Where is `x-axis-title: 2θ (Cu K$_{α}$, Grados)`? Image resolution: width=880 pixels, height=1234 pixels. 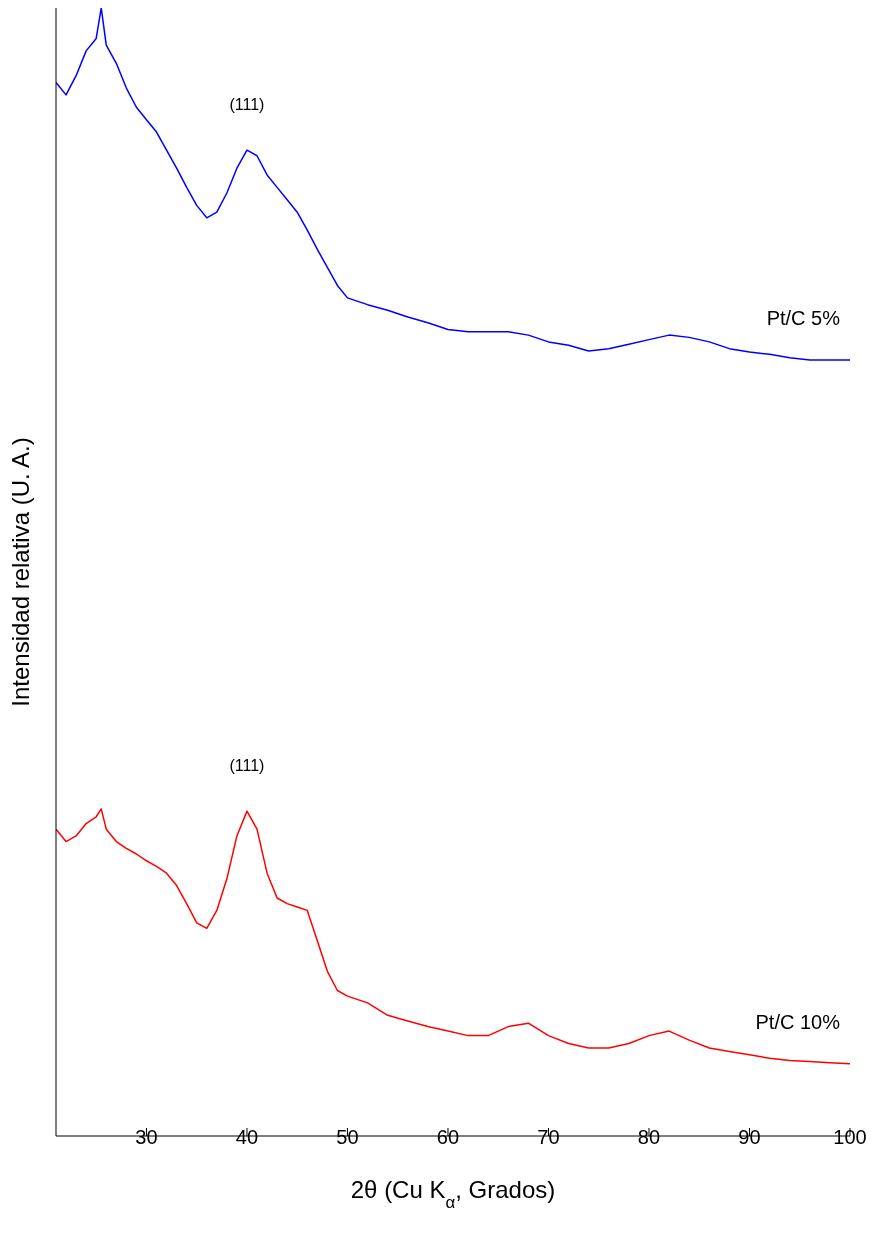 x-axis-title: 2θ (Cu K$_{α}$, Grados) is located at coordinates (453, 1194).